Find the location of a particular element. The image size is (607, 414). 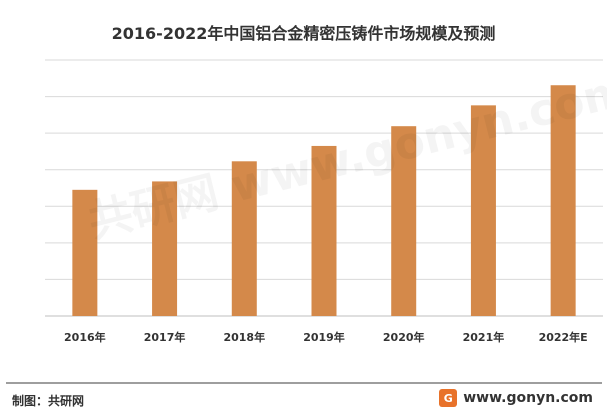

x-tick-label: 2018年 is located at coordinates (244, 337).